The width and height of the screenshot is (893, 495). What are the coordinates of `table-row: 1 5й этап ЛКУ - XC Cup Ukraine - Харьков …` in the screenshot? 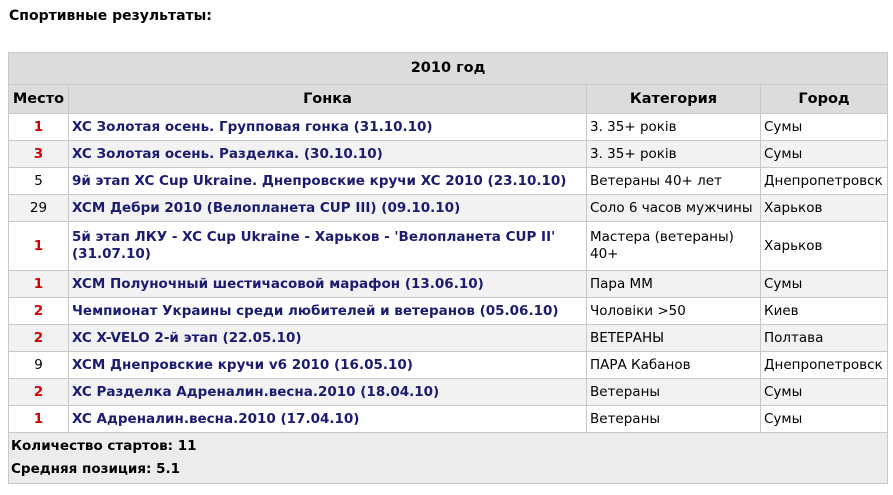 It's located at (448, 246).